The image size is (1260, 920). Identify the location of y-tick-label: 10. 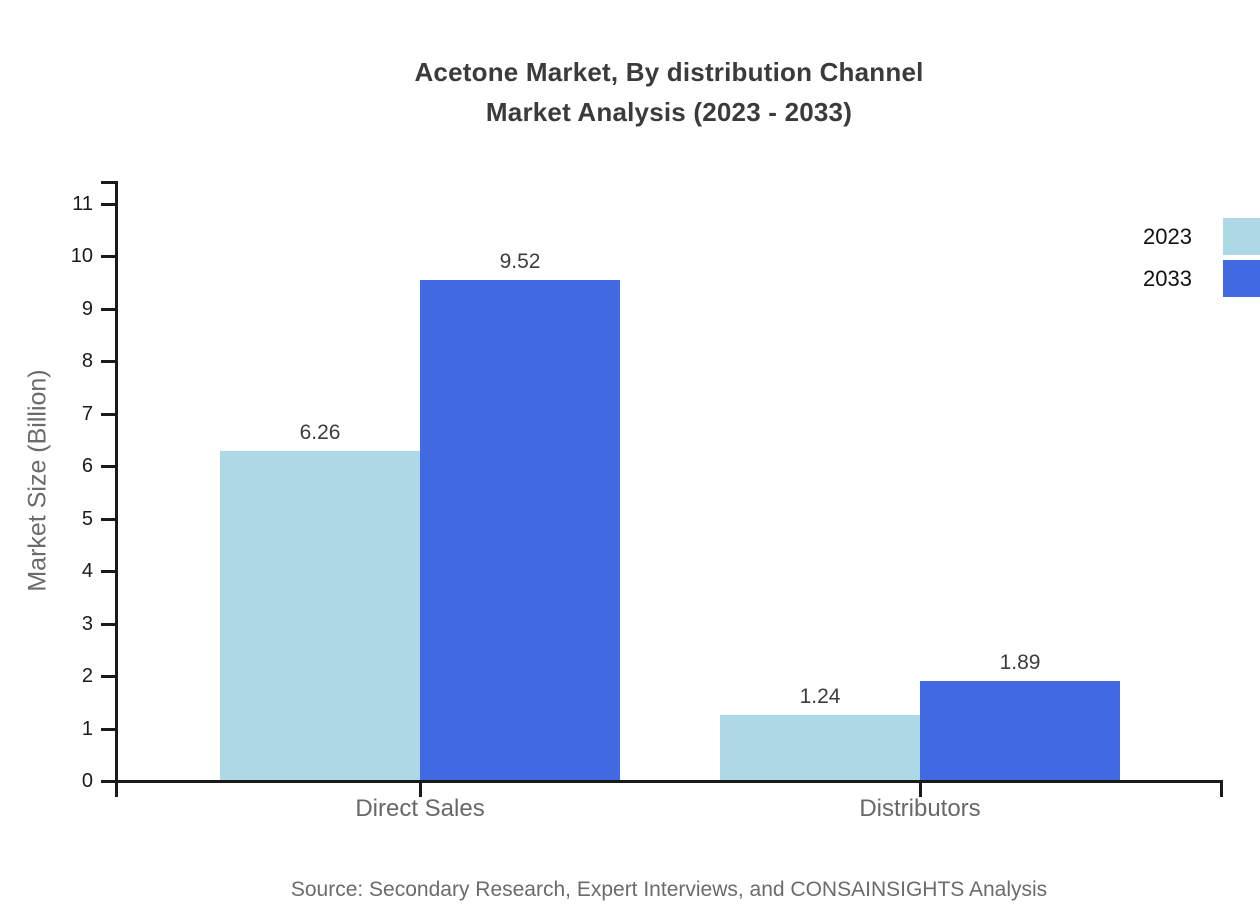
(81, 256).